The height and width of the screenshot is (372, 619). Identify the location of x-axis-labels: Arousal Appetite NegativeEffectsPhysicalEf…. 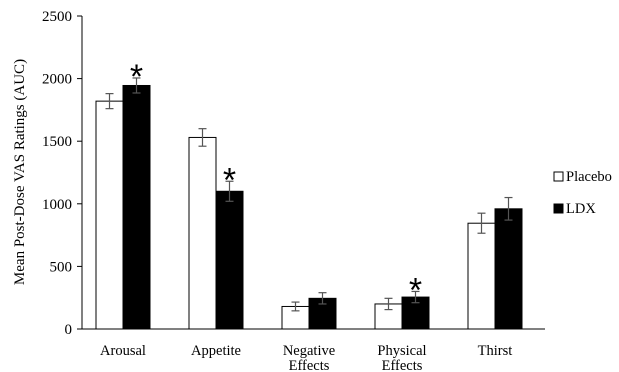
(306, 357).